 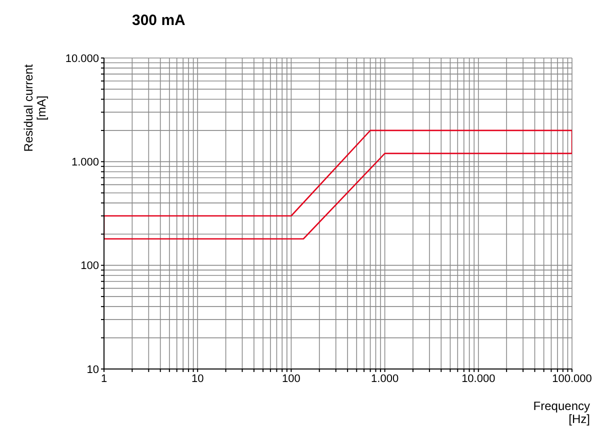 What do you see at coordinates (104, 378) in the screenshot?
I see `x-tick-label: 1` at bounding box center [104, 378].